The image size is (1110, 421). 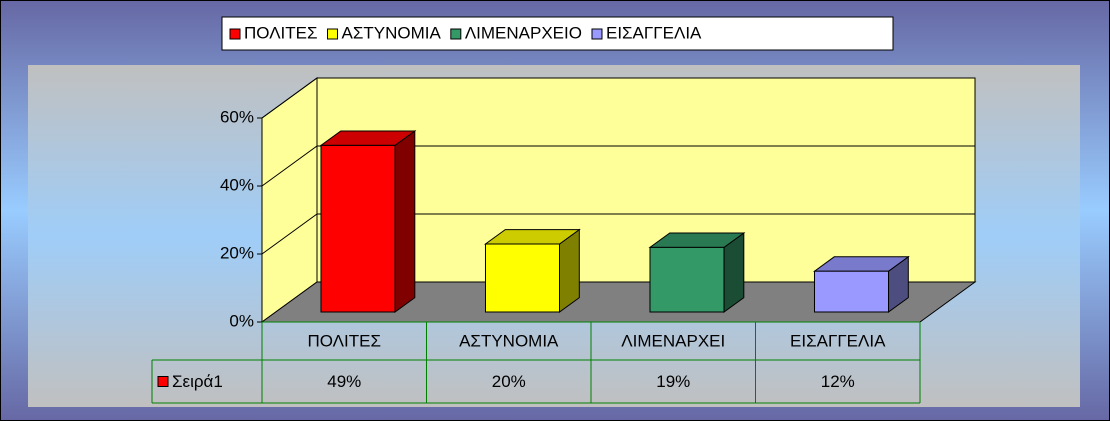 What do you see at coordinates (344, 381) in the screenshot?
I see `value-label: 49%` at bounding box center [344, 381].